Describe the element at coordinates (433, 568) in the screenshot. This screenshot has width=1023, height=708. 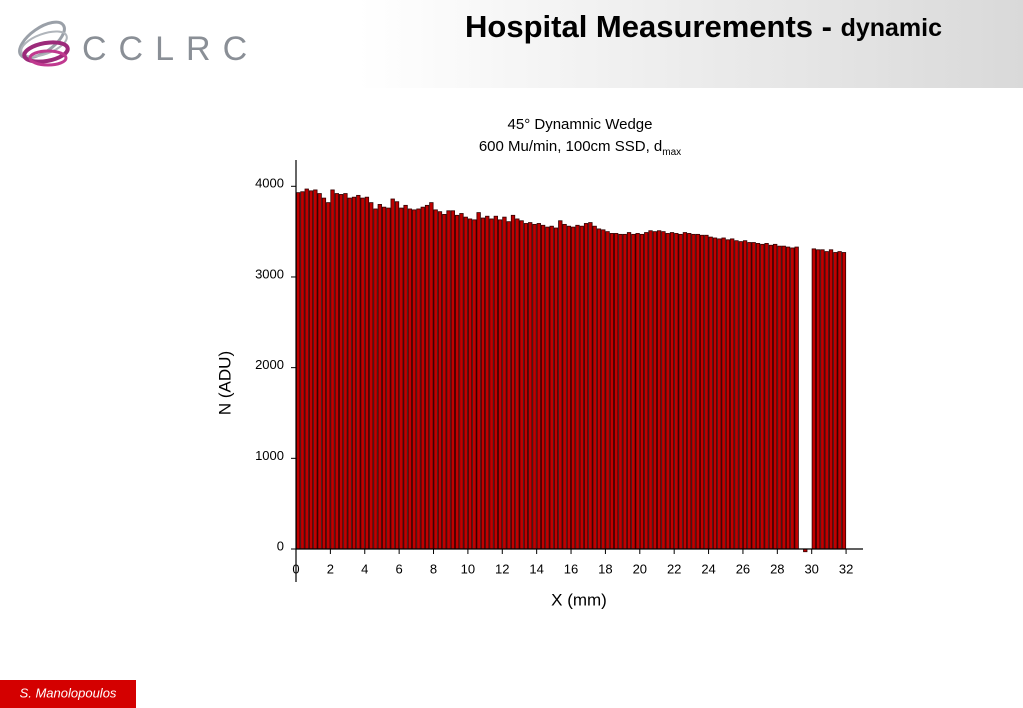
I see `x-tick-label: 8` at that location.